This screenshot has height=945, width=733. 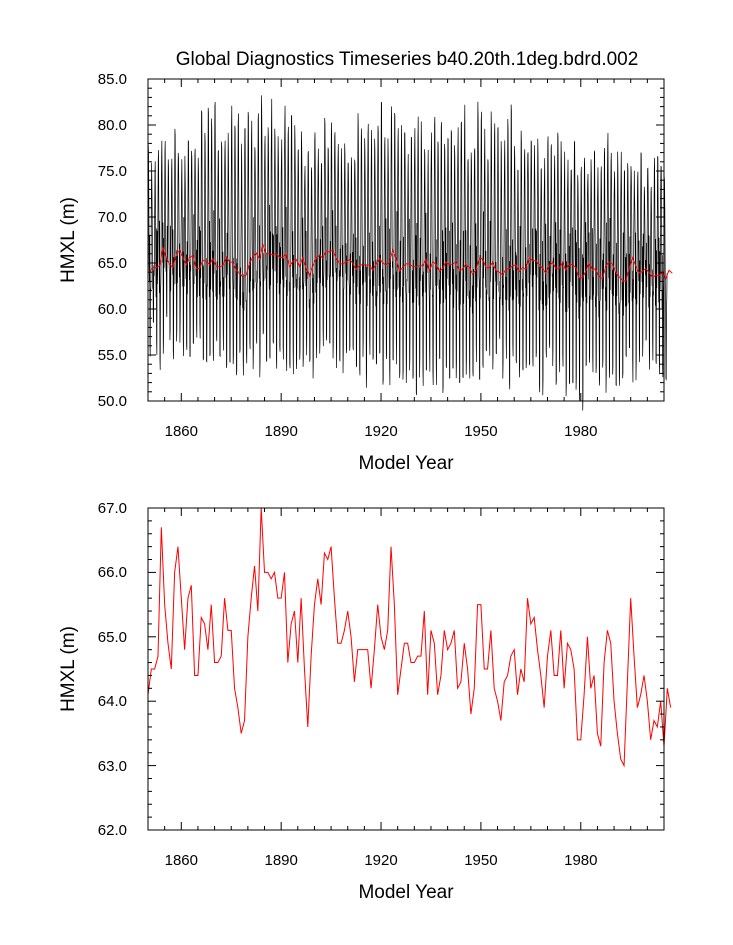 I want to click on y-tick-labels: 50.0 55.0 60.0 65.0 70.0 75.0 80.0 85.0, so click(x=112, y=240).